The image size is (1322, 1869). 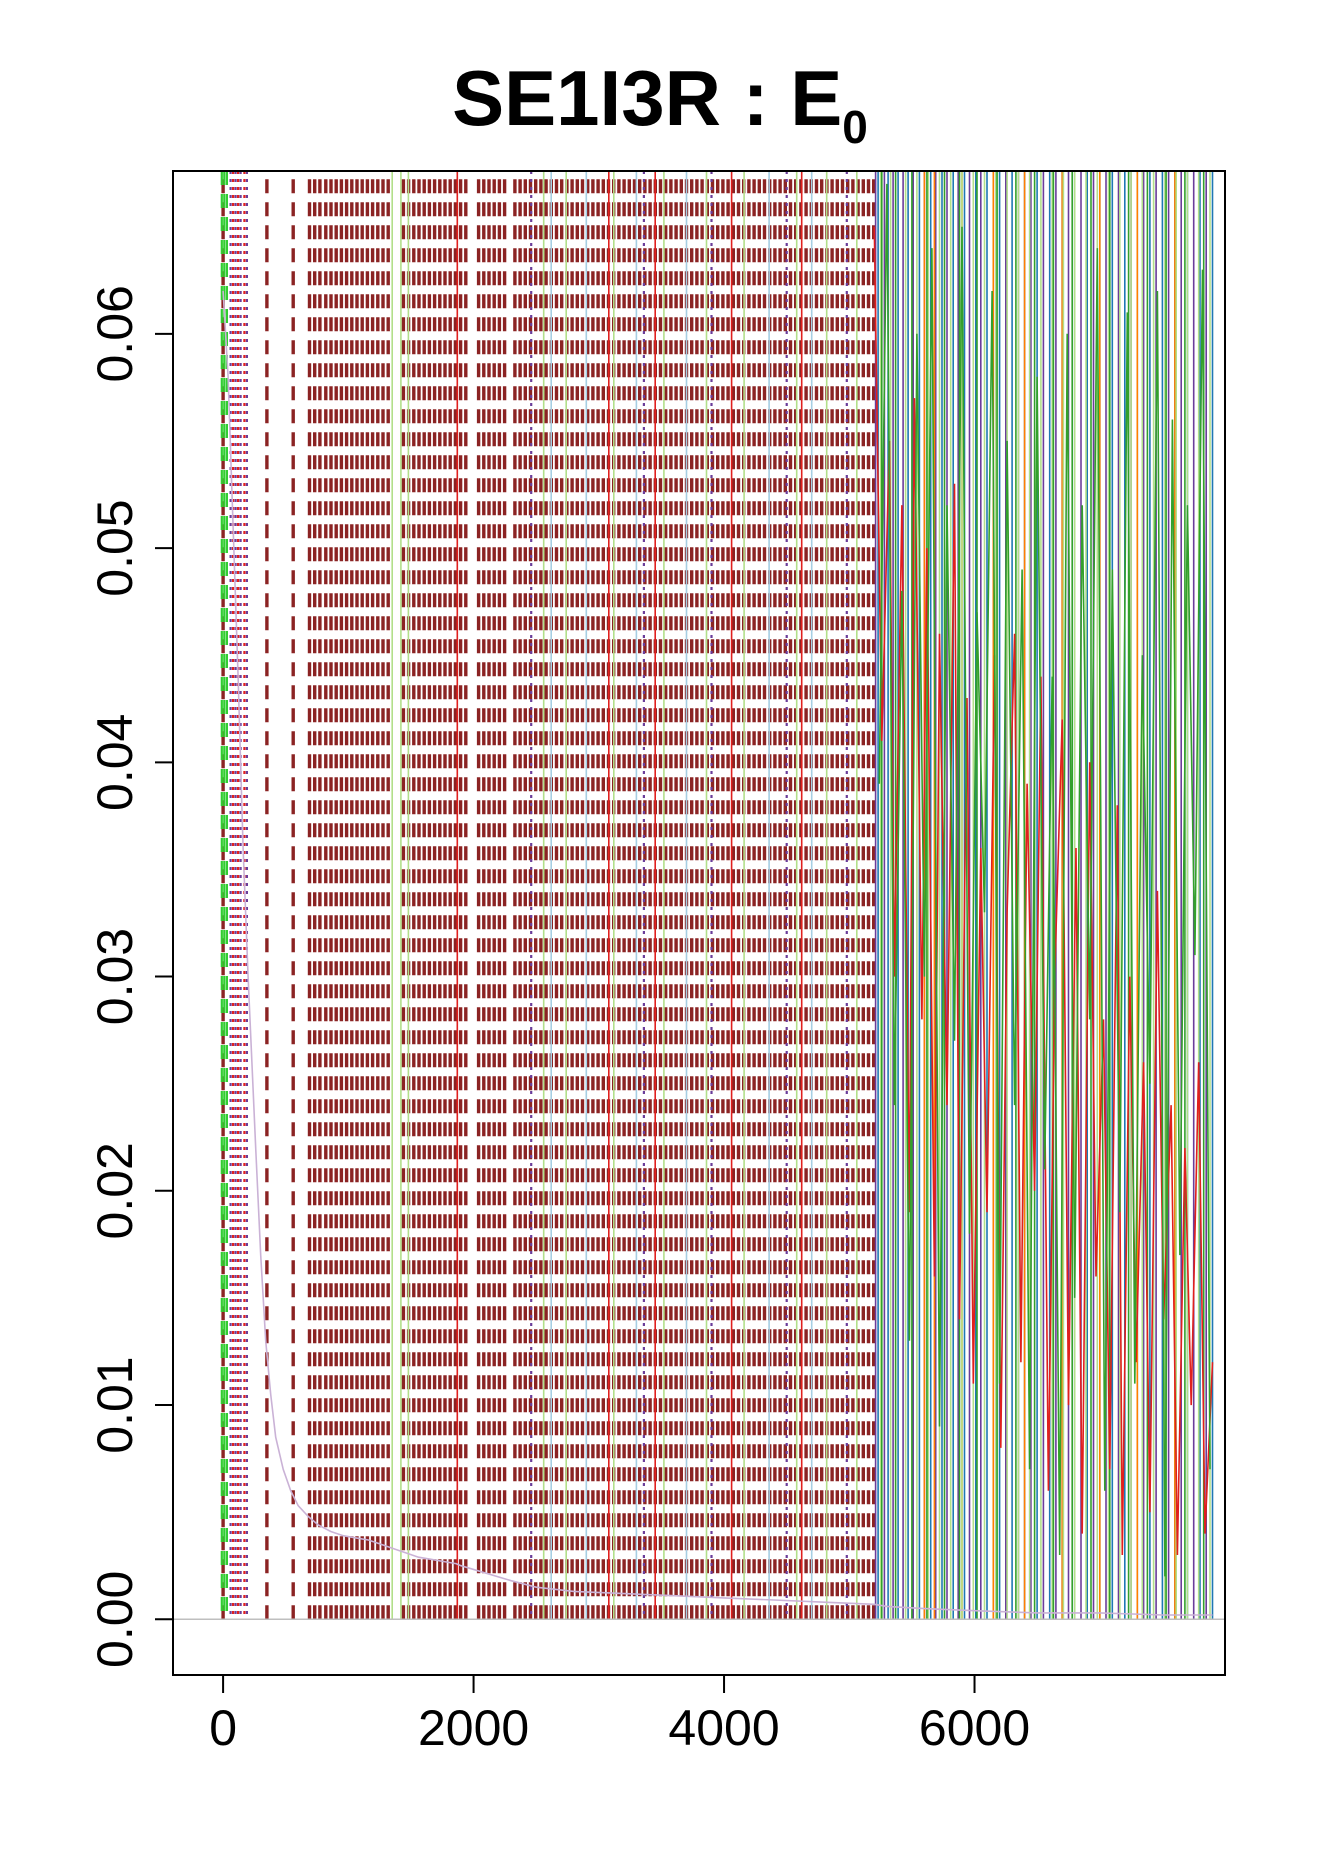 What do you see at coordinates (115, 1404) in the screenshot?
I see `y-tick-label: 0.01` at bounding box center [115, 1404].